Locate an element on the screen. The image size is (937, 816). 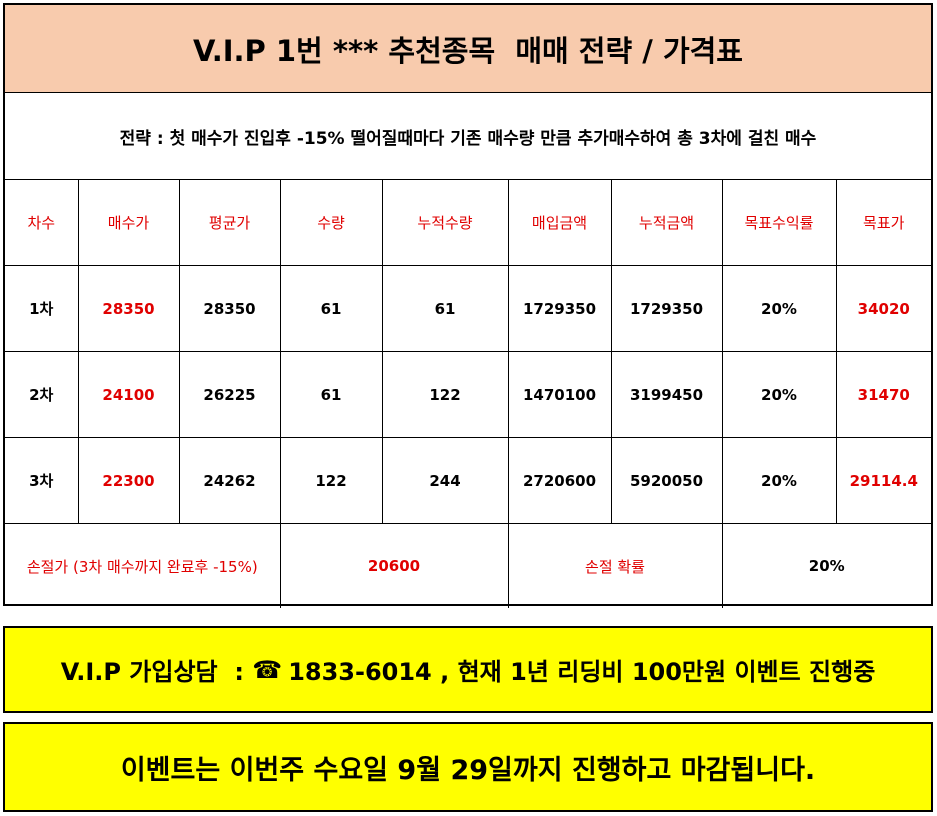
cell-avg-price: 26225 is located at coordinates (230, 394).